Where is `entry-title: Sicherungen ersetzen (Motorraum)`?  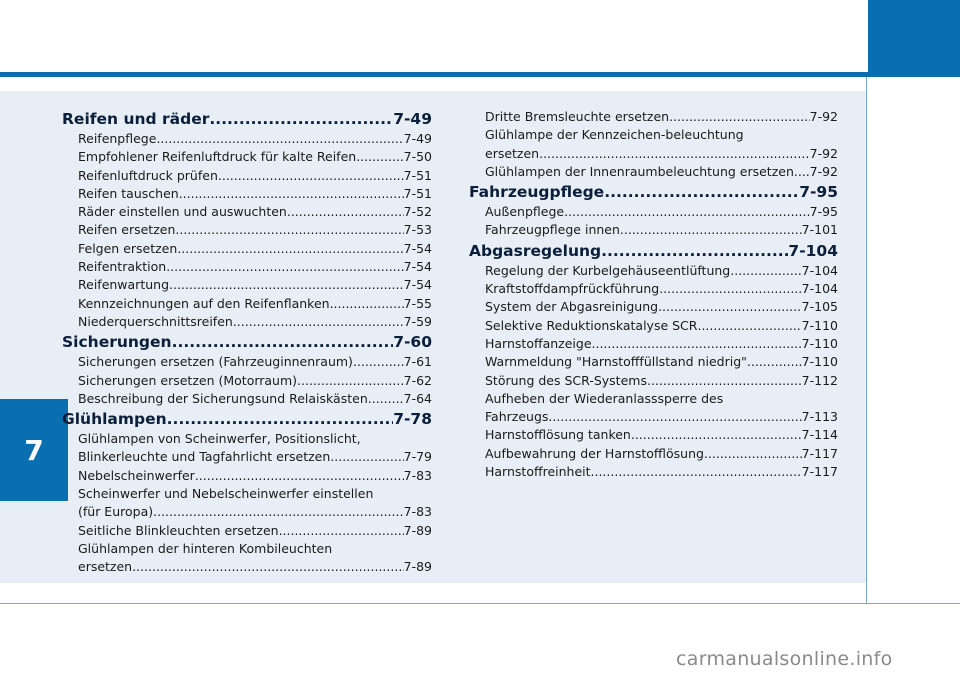 entry-title: Sicherungen ersetzen (Motorraum) is located at coordinates (188, 380).